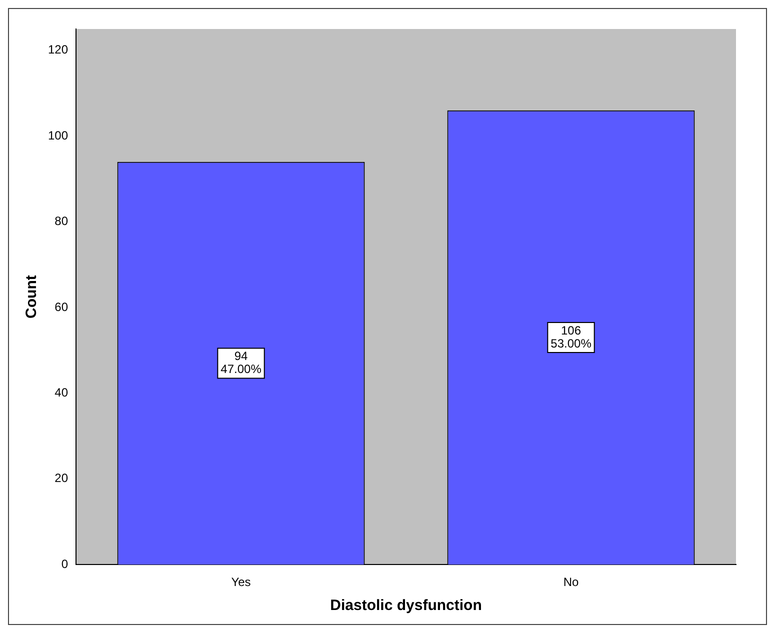 Image resolution: width=777 pixels, height=635 pixels. What do you see at coordinates (61, 478) in the screenshot?
I see `y-tick-label: 20` at bounding box center [61, 478].